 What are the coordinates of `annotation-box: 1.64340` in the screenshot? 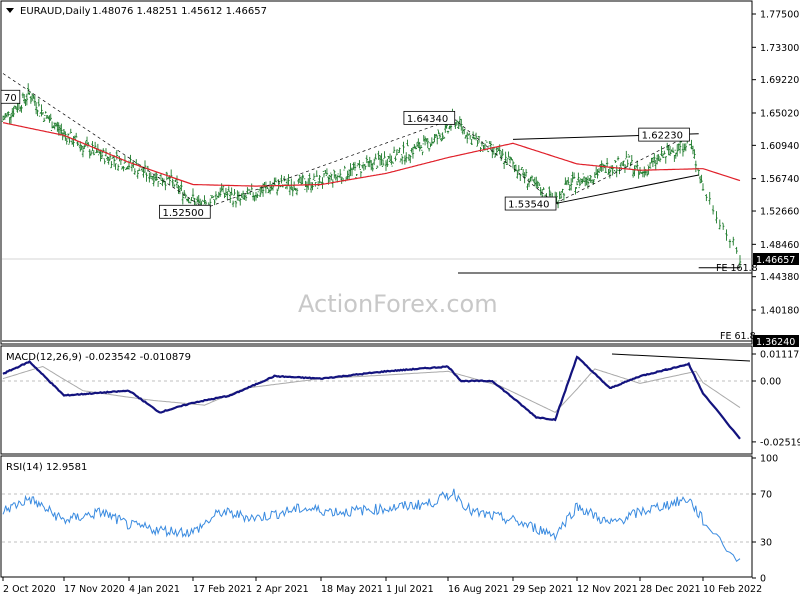 It's located at (429, 117).